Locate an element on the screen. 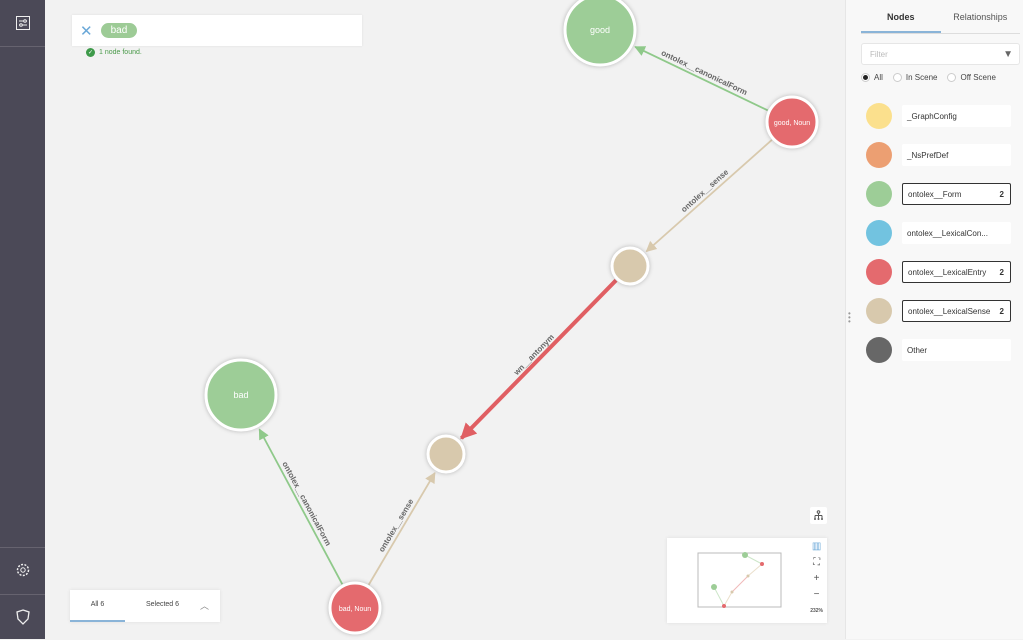 The image size is (1023, 640). fit-screen-icon: ⛶ is located at coordinates (817, 562).